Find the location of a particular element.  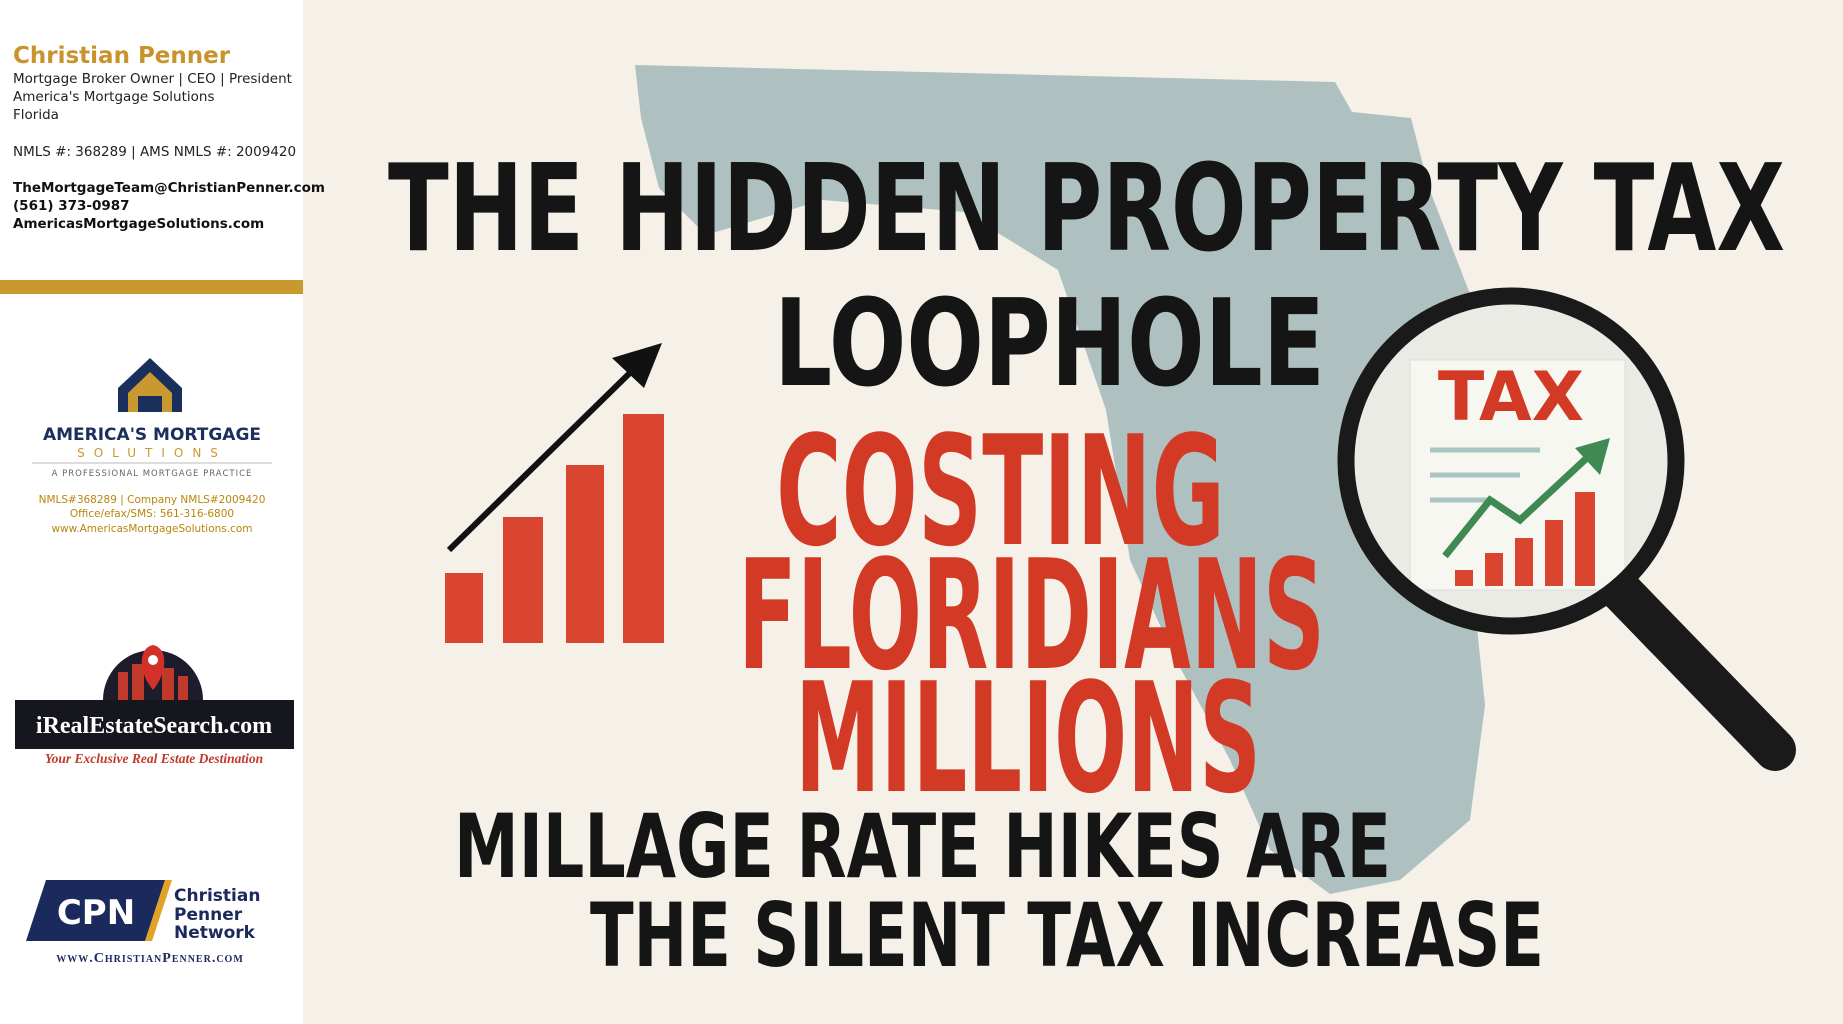

ams-sub: SOLUTIONS is located at coordinates (152, 453).